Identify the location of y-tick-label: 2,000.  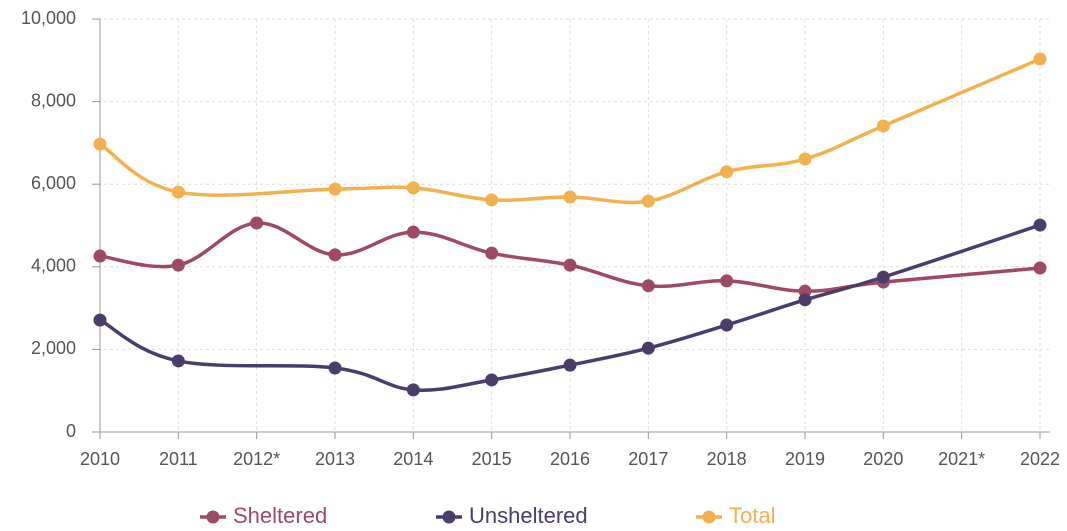
(53, 348).